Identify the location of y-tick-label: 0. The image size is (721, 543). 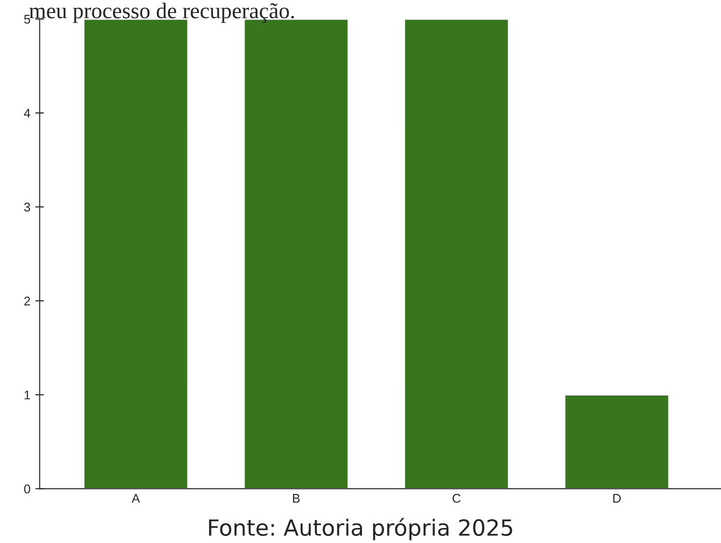
(27, 489).